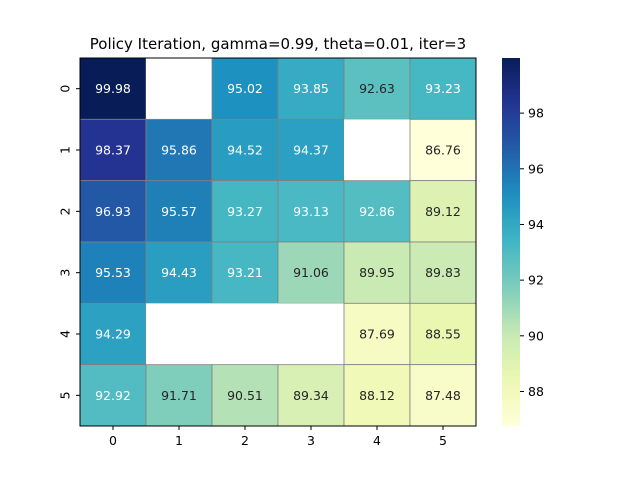 Image resolution: width=640 pixels, height=480 pixels. Describe the element at coordinates (113, 211) in the screenshot. I see `cell-value-label: 96.93` at that location.